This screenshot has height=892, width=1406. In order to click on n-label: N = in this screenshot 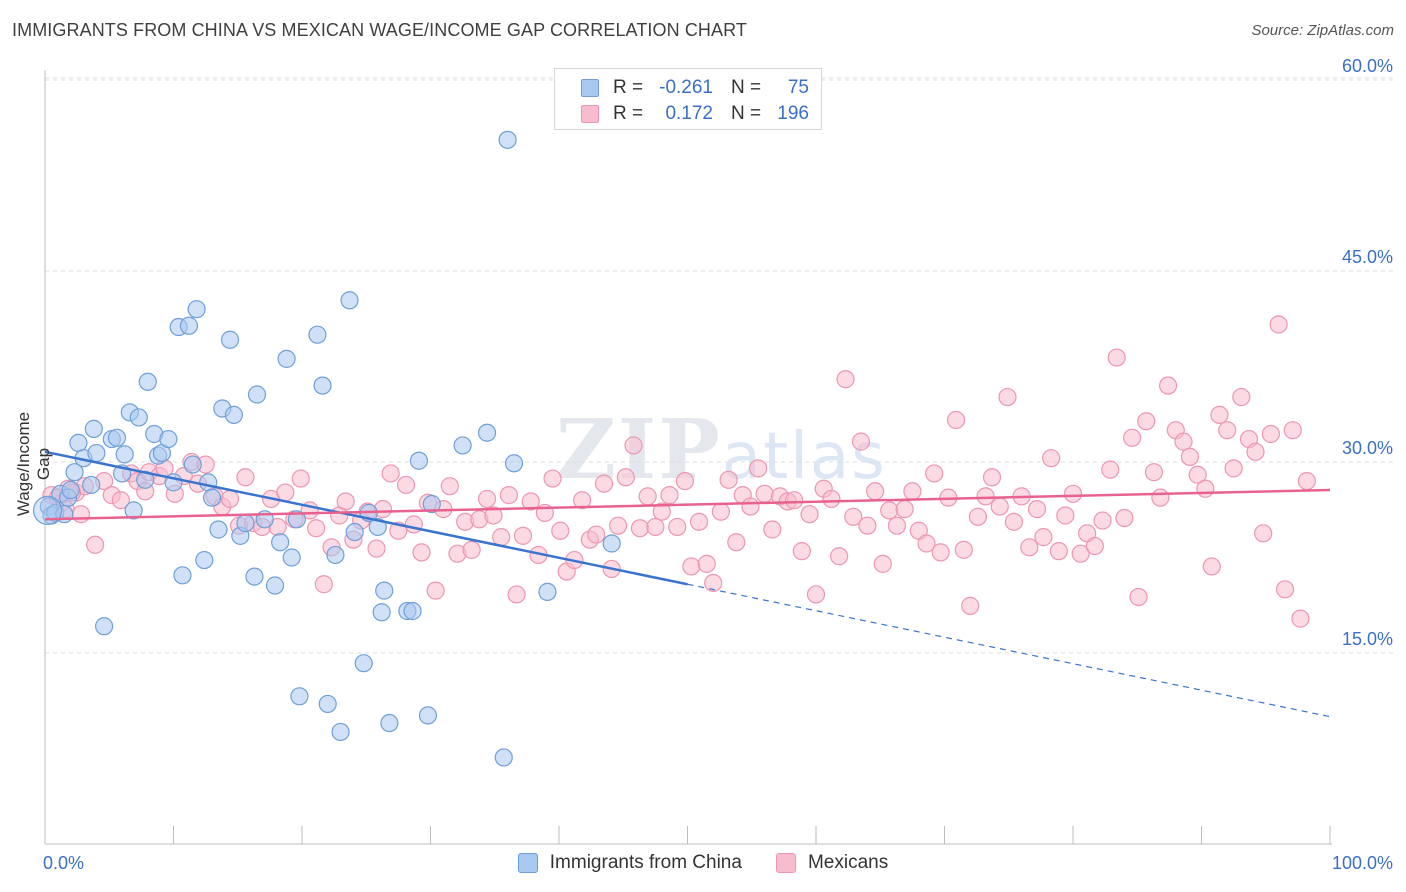, I will do `click(746, 113)`.